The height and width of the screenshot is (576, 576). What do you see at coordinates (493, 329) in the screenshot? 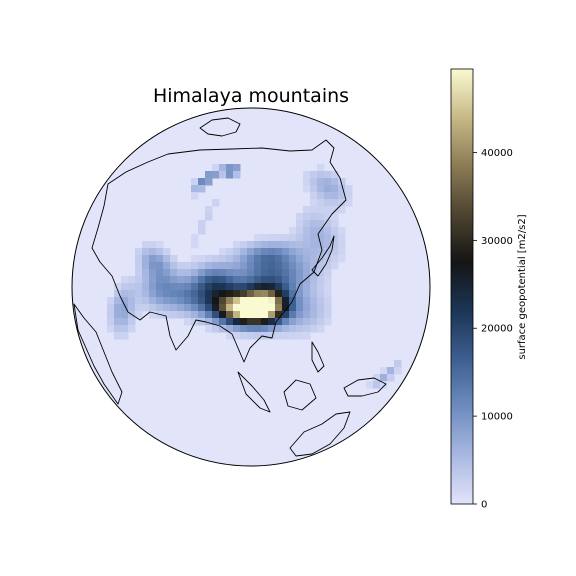
I see `colorbar-ticks: 0 10000 20000 30000 40000` at bounding box center [493, 329].